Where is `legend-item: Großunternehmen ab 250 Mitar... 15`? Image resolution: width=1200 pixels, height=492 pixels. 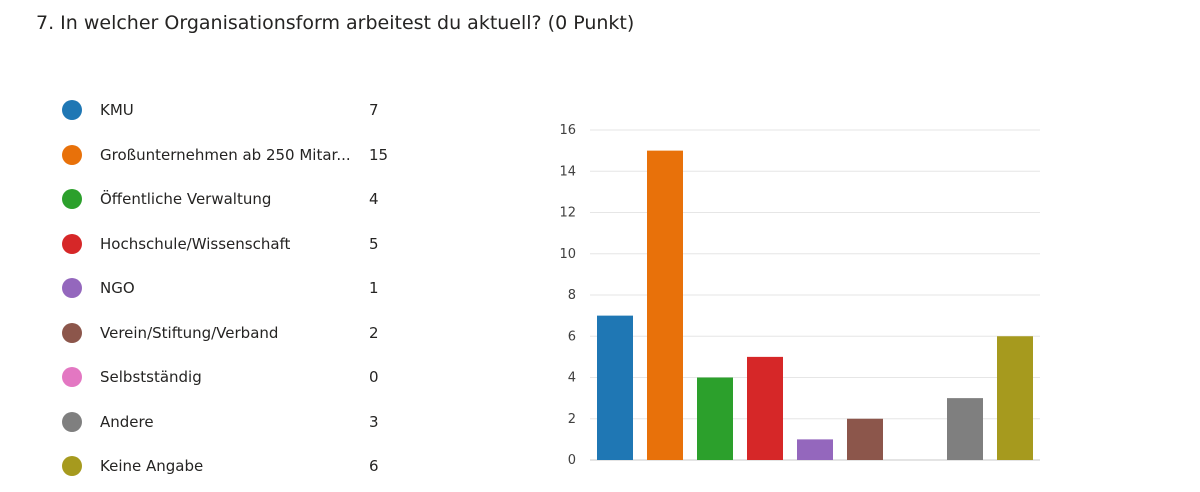
legend-item: Großunternehmen ab 250 Mitar... 15 is located at coordinates (232, 155).